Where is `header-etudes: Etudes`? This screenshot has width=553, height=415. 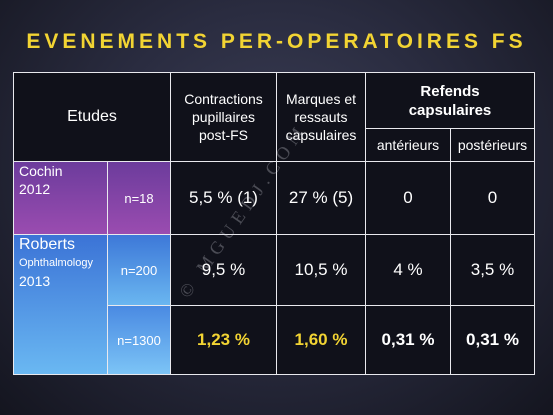 header-etudes: Etudes is located at coordinates (92, 117).